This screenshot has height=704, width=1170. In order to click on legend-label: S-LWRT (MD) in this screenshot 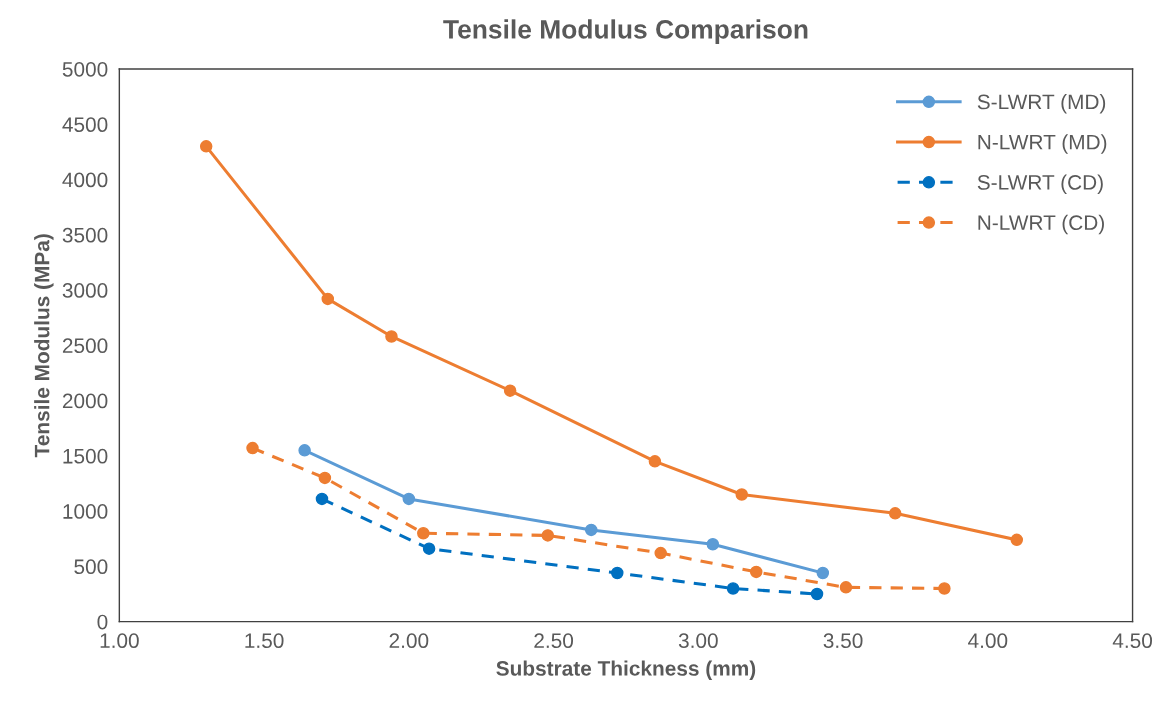, I will do `click(1041, 103)`.